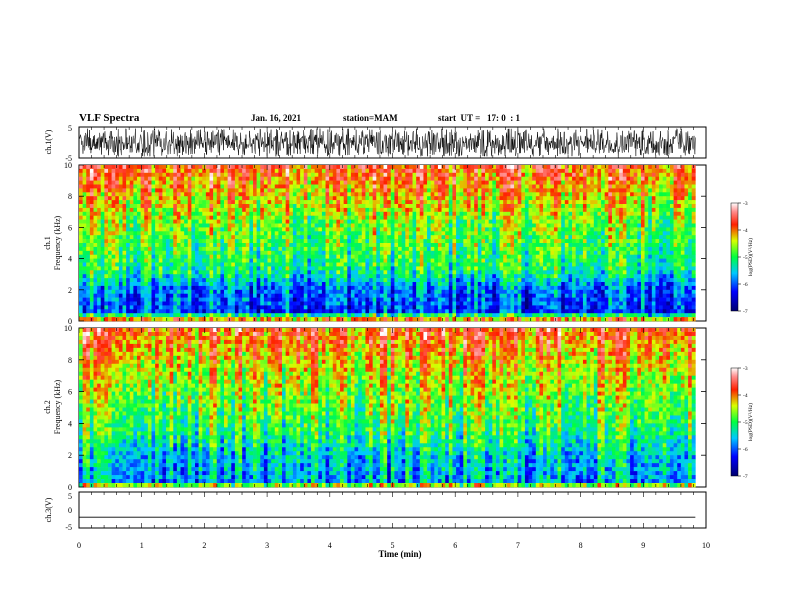 The image size is (792, 612). I want to click on ch1-waveform-panel: 5 -5 ch.1(V), so click(375, 143).